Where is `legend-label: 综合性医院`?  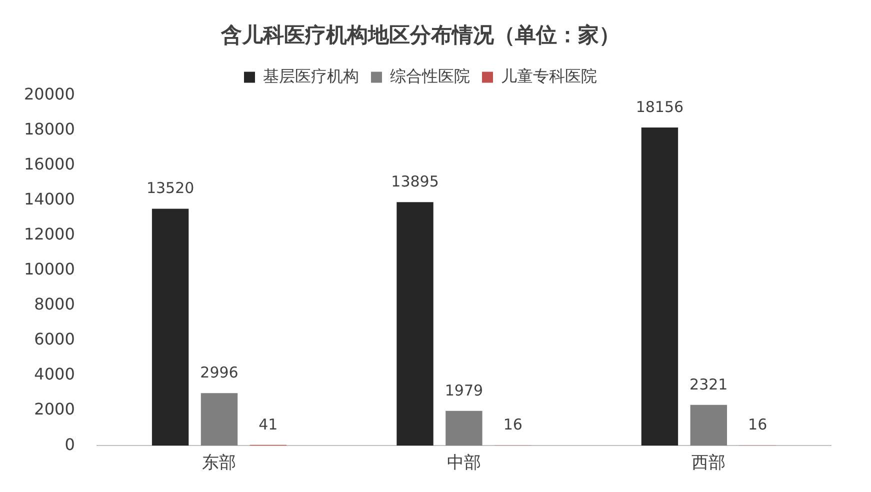 legend-label: 综合性医院 is located at coordinates (430, 76).